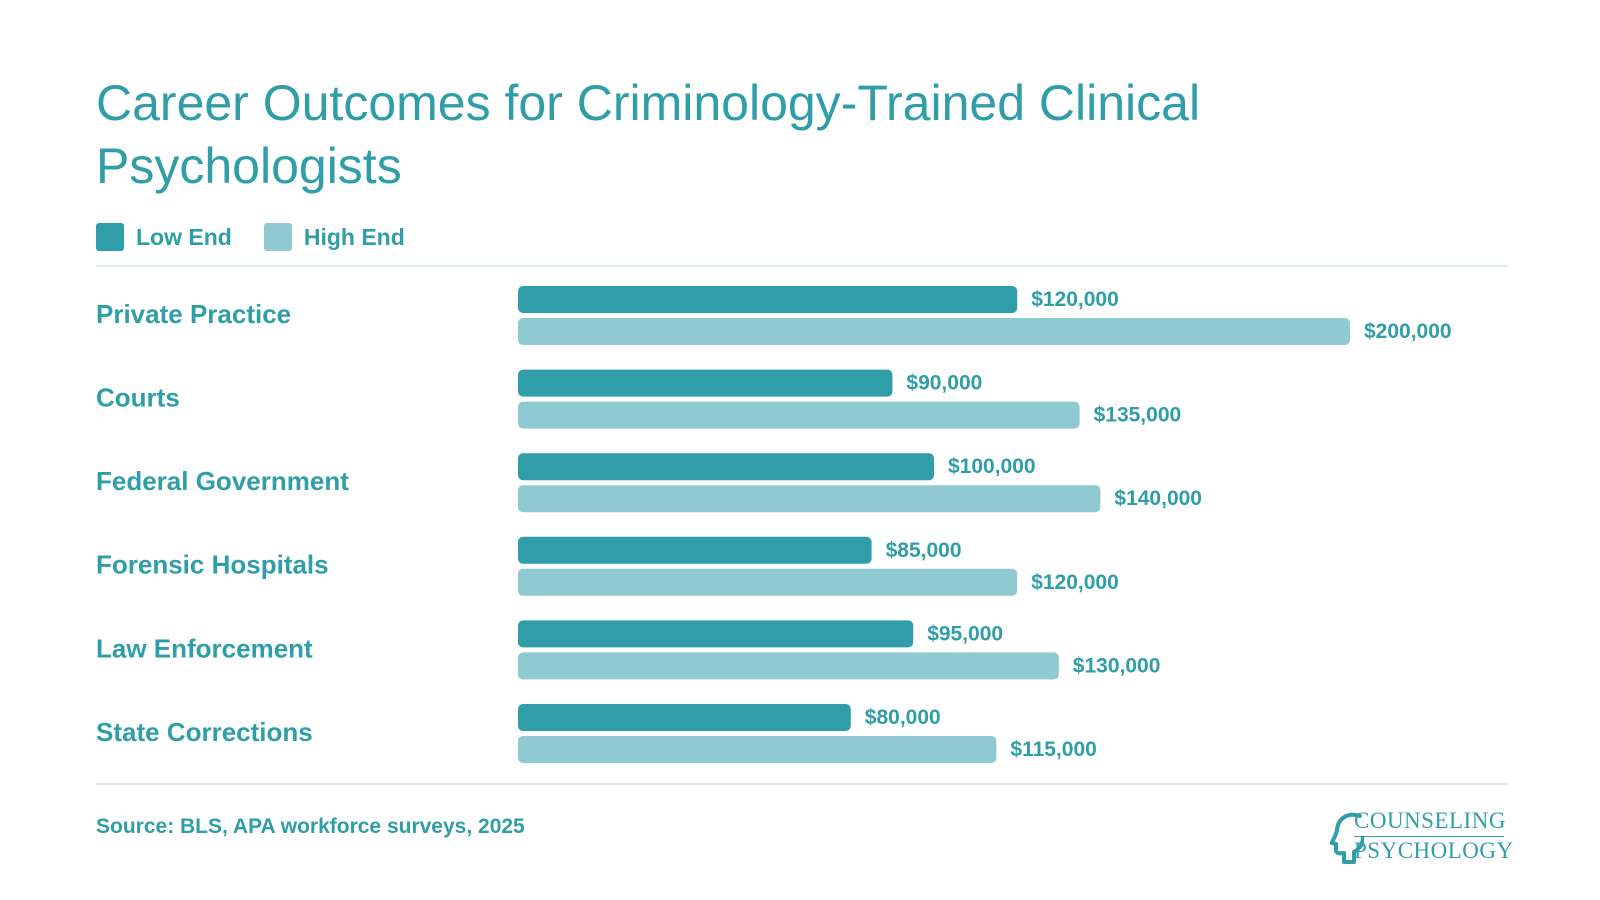  Describe the element at coordinates (1158, 498) in the screenshot. I see `value-label-high-end-federal-government: $140,000` at that location.